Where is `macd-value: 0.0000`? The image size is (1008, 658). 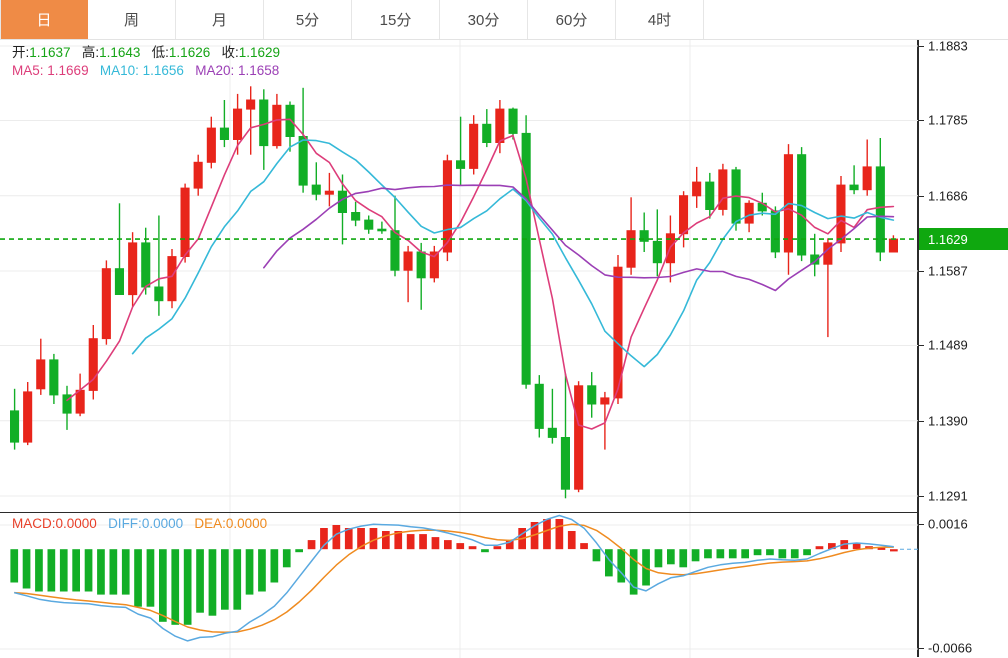 macd-value: 0.0000 is located at coordinates (76, 523).